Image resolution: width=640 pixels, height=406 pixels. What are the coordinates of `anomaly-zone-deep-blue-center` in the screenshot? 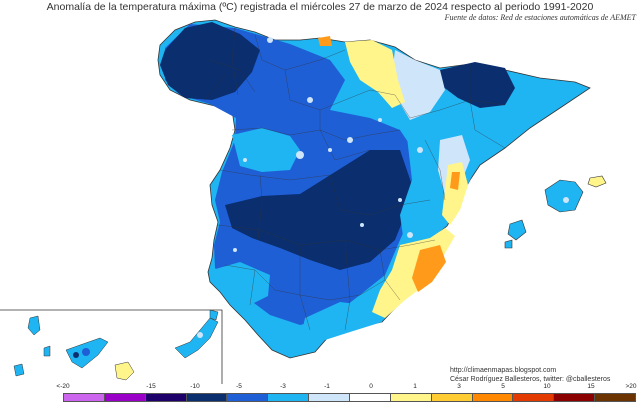 It's located at (318, 210).